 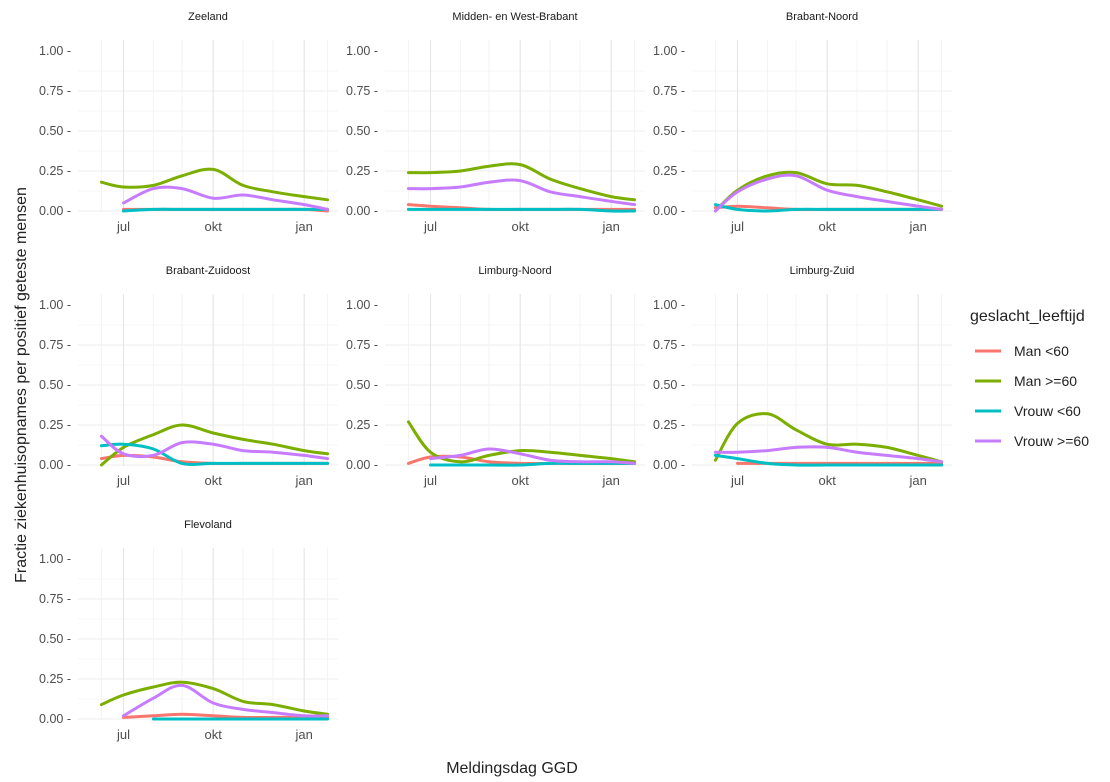 I want to click on legend-label: Man >=60, so click(x=1045, y=381).